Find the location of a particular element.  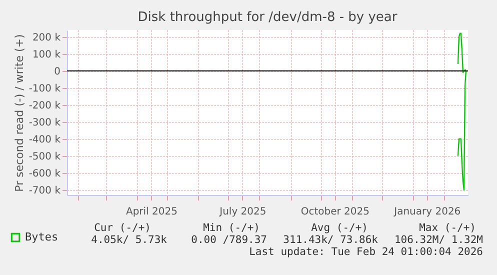

legend-label: Bytes is located at coordinates (41, 237).